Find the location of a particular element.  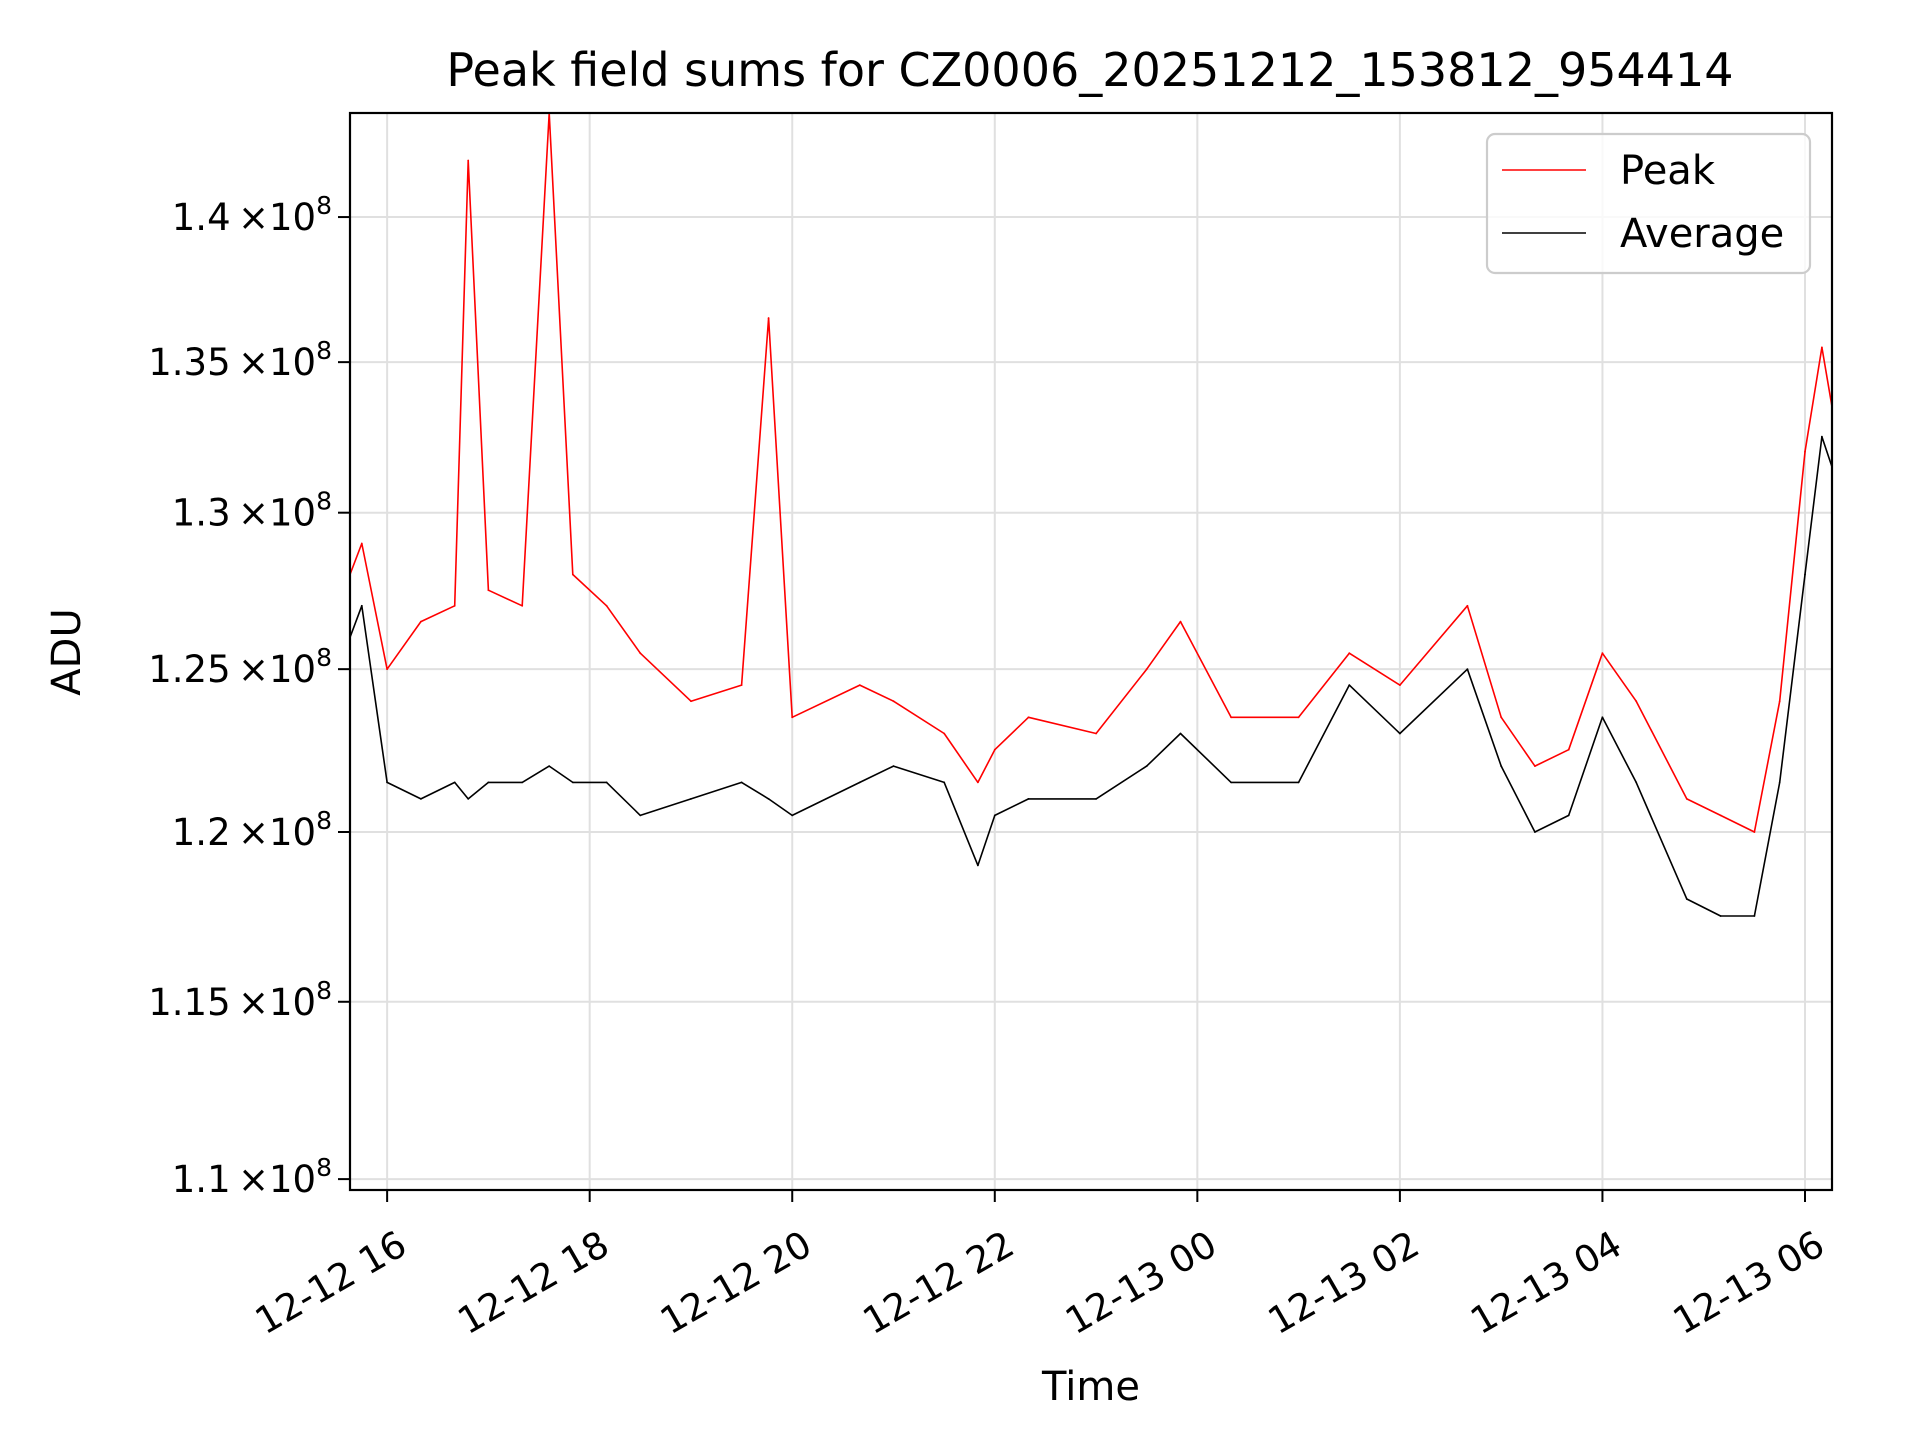

y-tick-label: 1.3 ×108 is located at coordinates (252, 511).